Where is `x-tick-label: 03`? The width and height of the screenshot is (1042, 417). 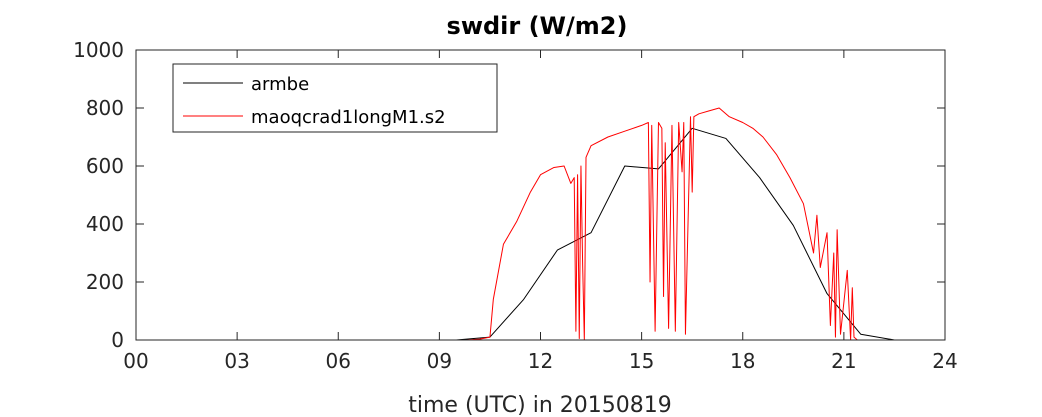
x-tick-label: 03 is located at coordinates (236, 361).